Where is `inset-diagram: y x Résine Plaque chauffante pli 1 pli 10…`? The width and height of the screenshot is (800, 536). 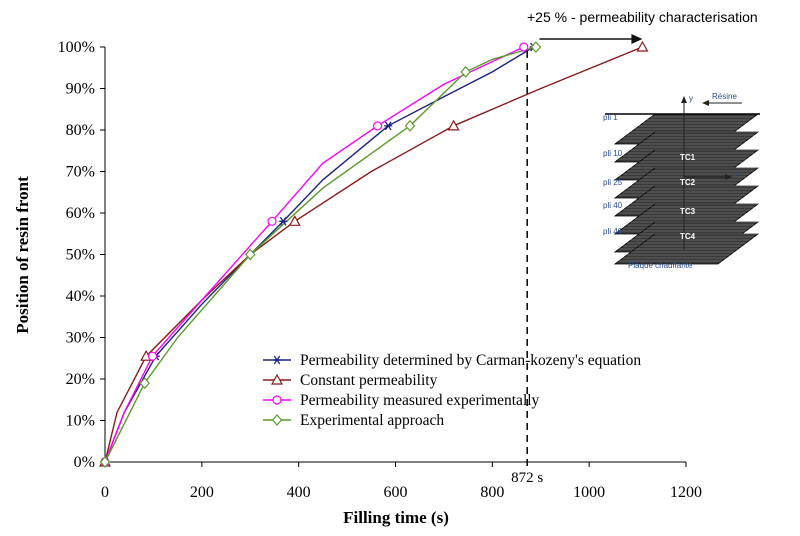
inset-diagram: y x Résine Plaque chauffante pli 1 pli 10… is located at coordinates (681, 181).